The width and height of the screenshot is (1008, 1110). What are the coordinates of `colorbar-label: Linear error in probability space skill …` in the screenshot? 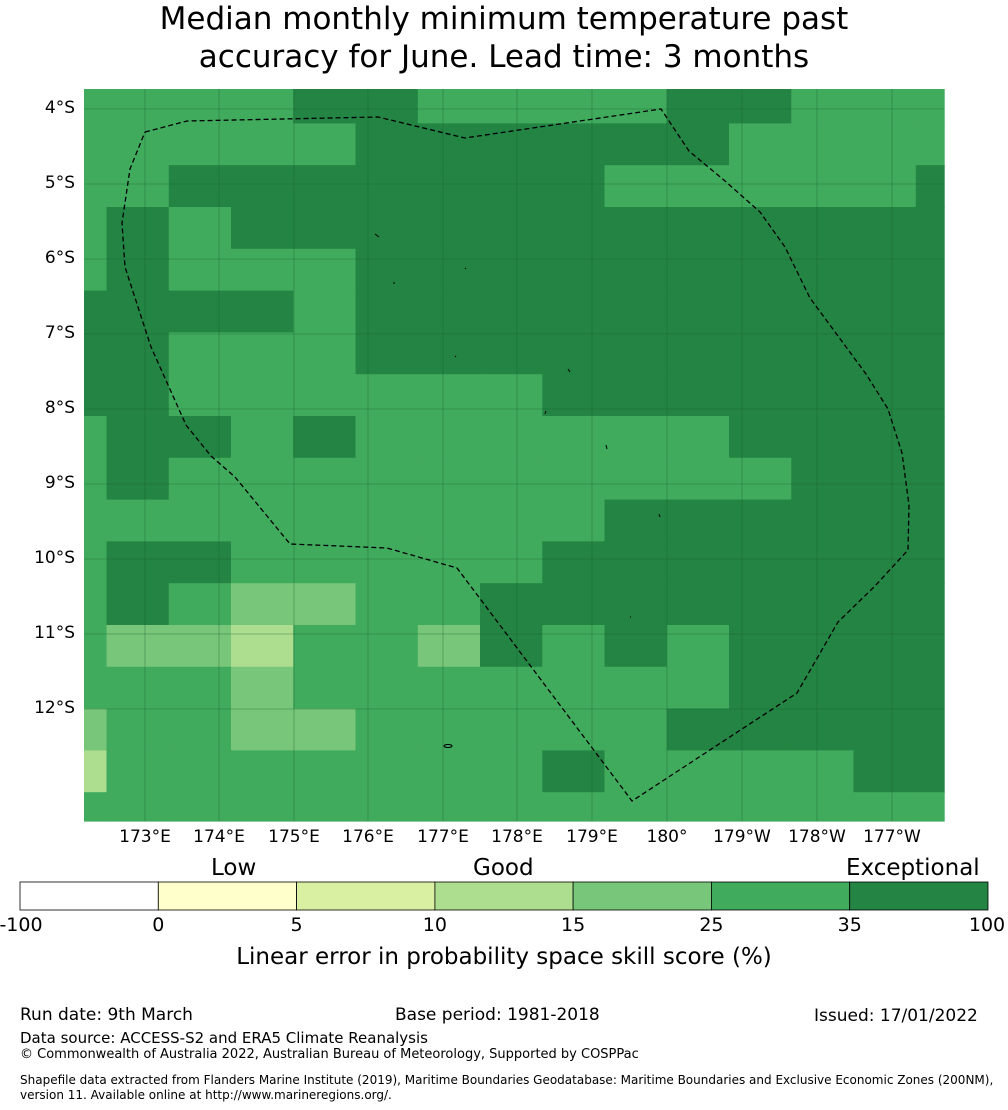 It's located at (504, 957).